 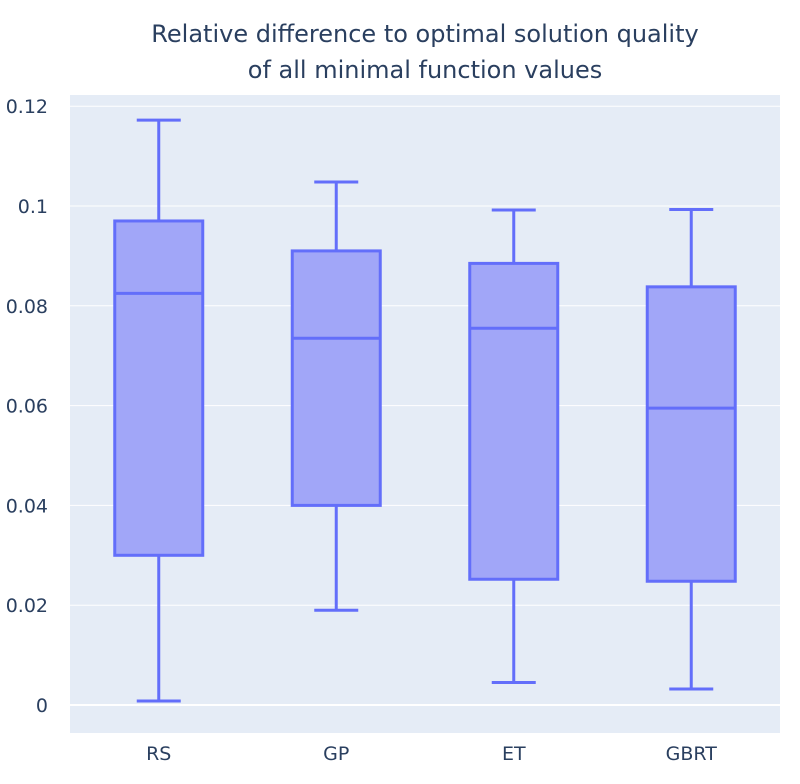 I want to click on x-axis-ticks: RS GP ET GBRT, so click(x=431, y=754).